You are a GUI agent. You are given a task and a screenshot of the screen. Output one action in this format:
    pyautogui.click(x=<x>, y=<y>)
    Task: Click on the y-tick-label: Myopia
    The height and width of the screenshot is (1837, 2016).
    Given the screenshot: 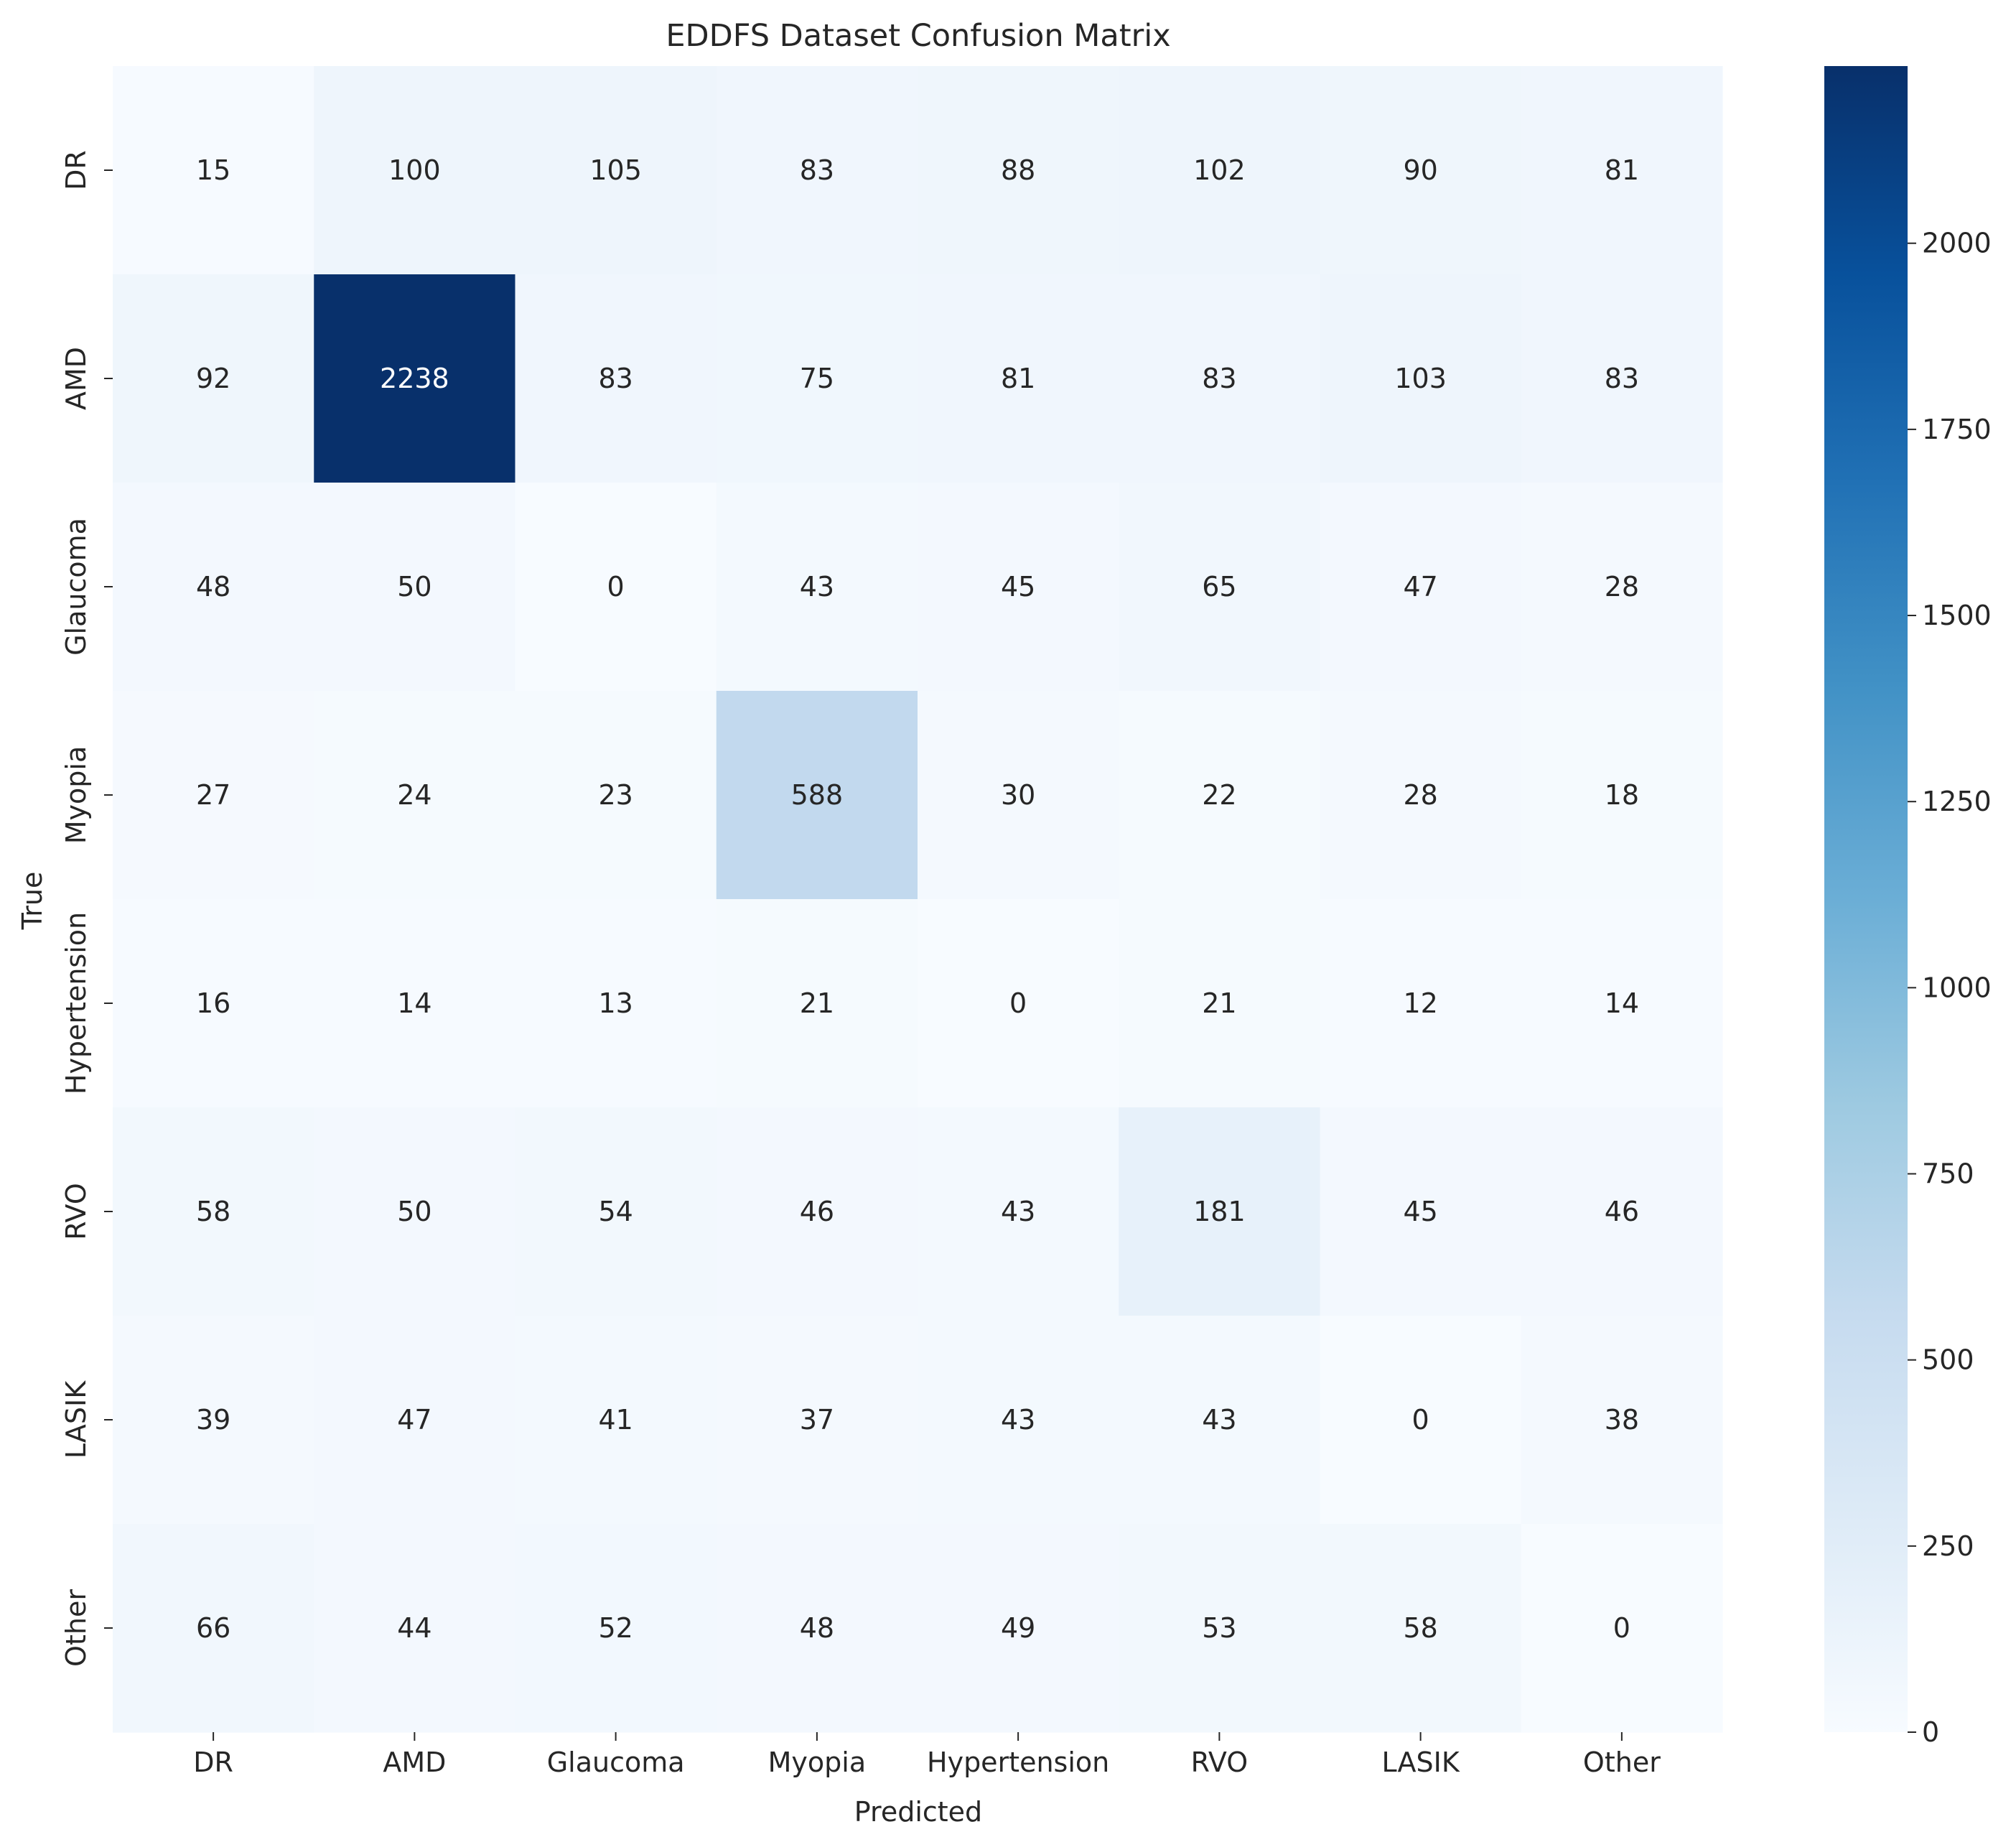 What is the action you would take?
    pyautogui.click(x=76, y=795)
    